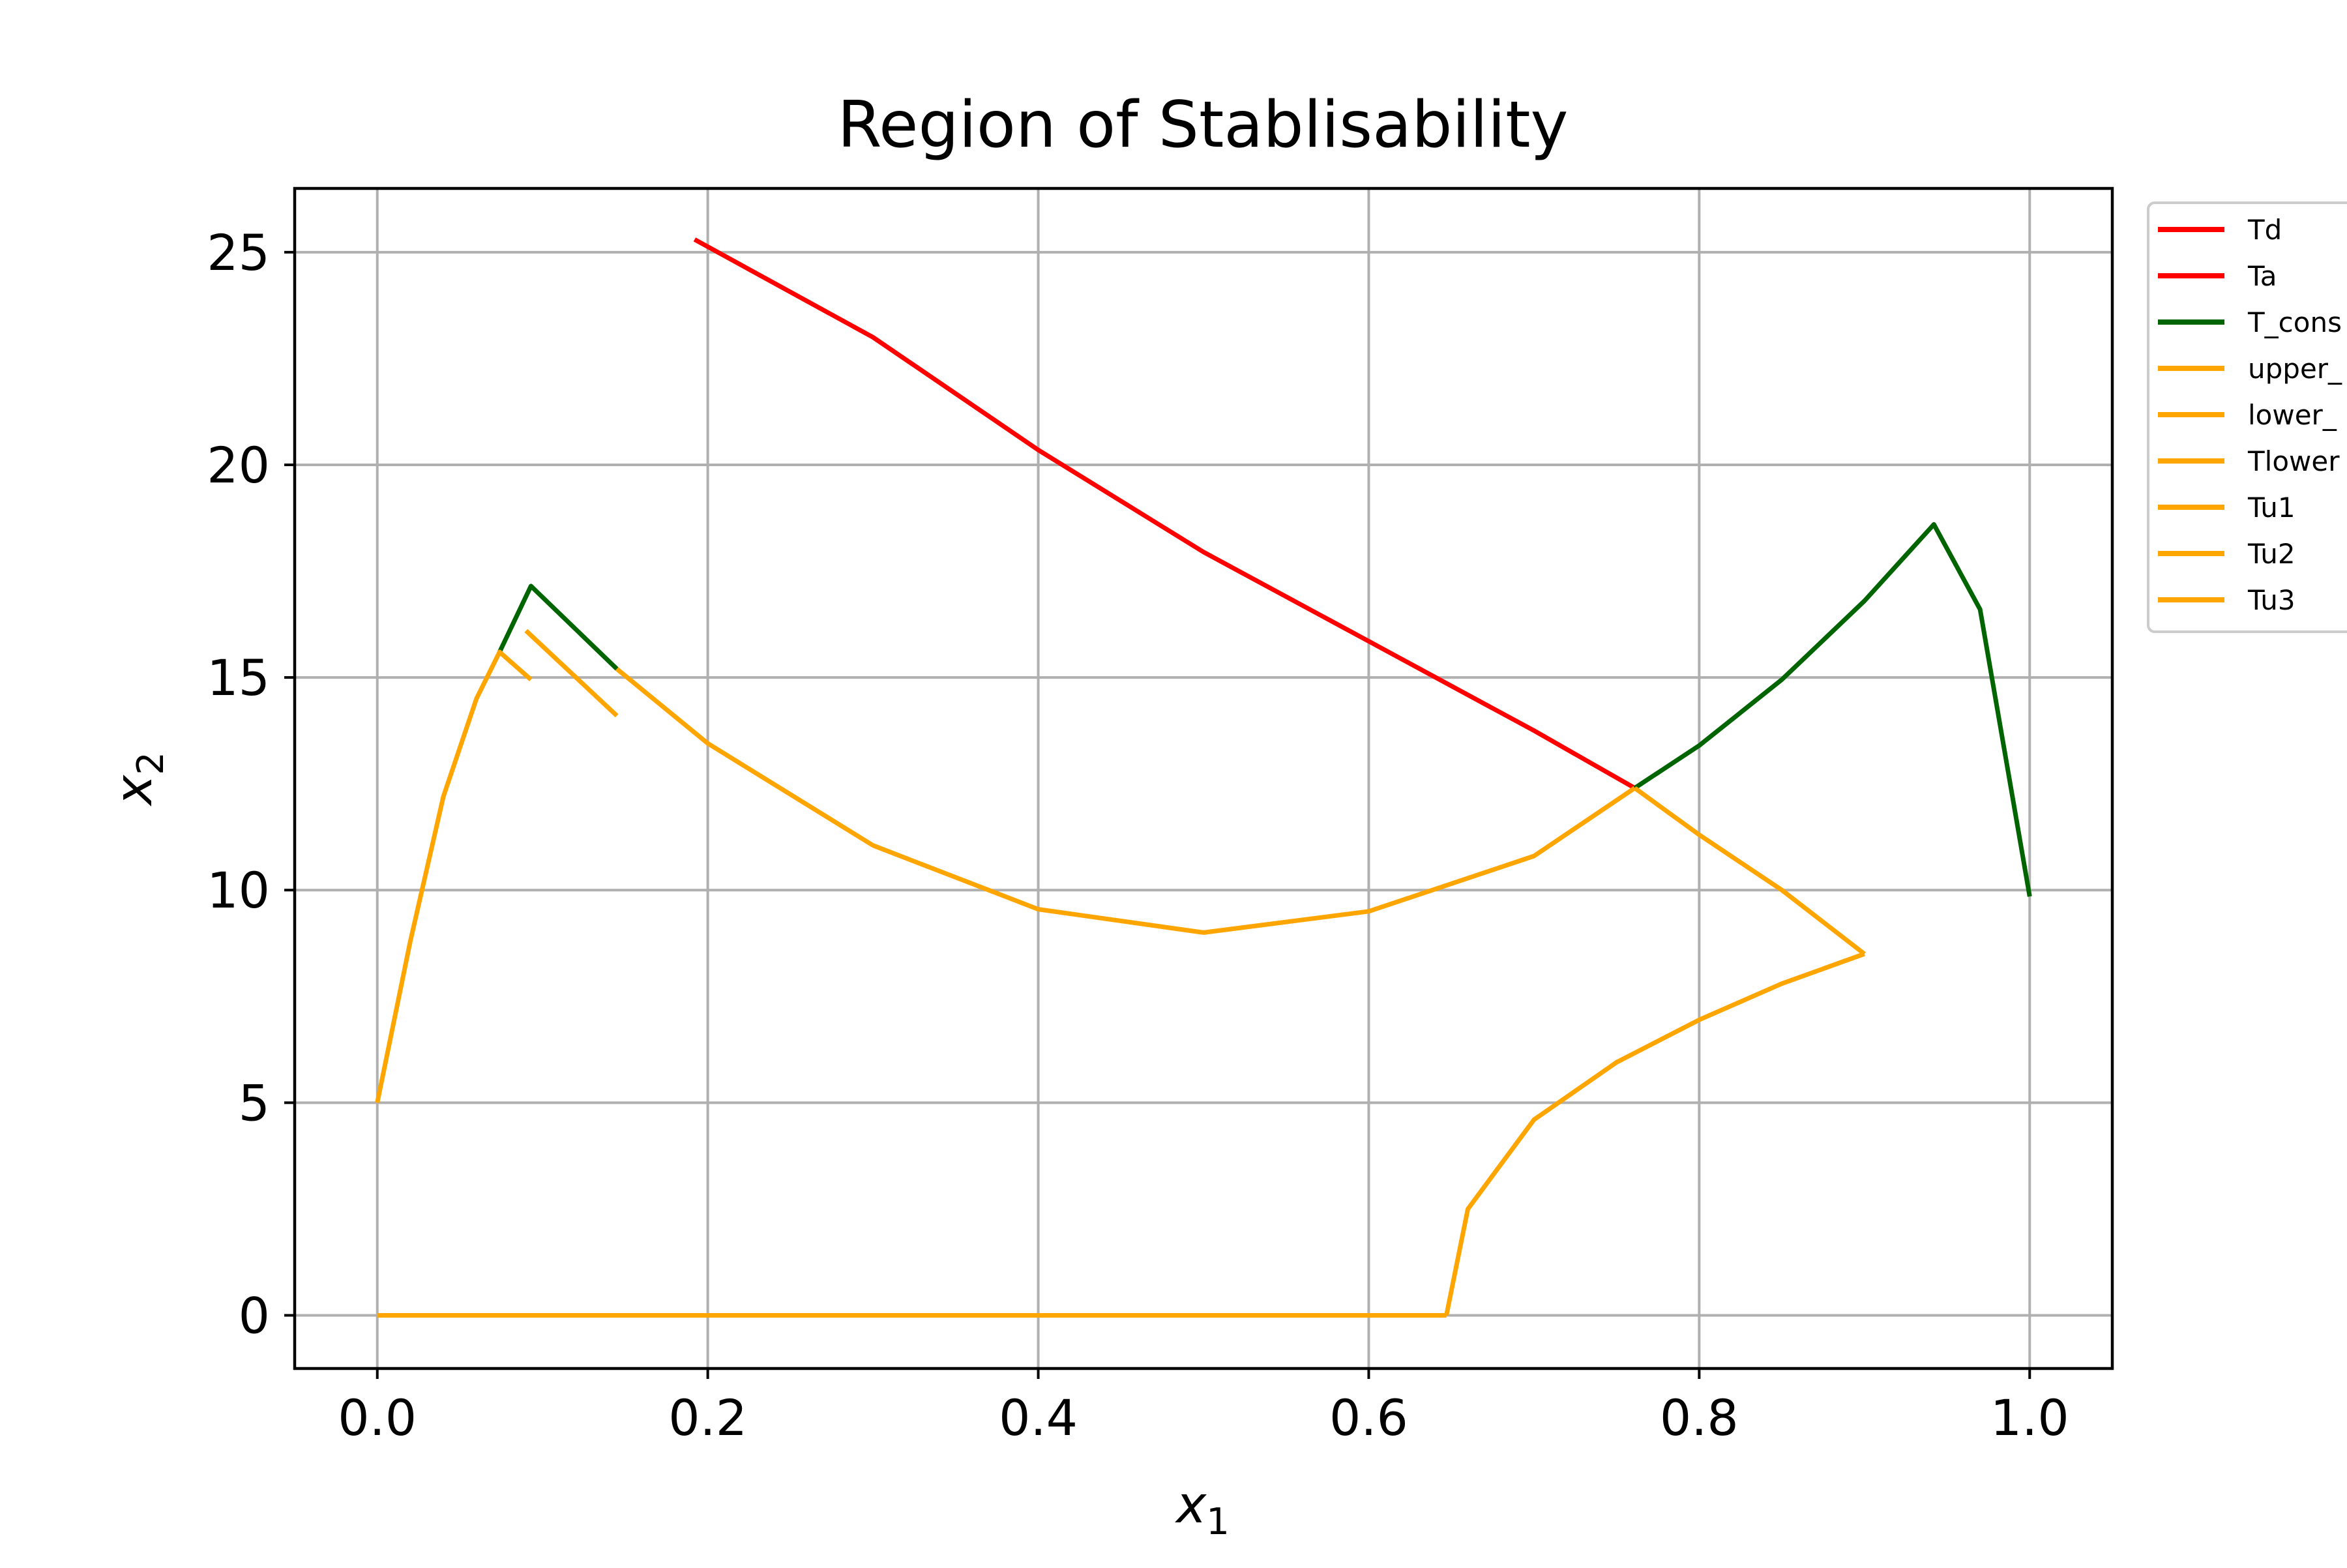 This screenshot has height=1568, width=2347. Describe the element at coordinates (377, 1418) in the screenshot. I see `x-tick-label: 0.0` at that location.